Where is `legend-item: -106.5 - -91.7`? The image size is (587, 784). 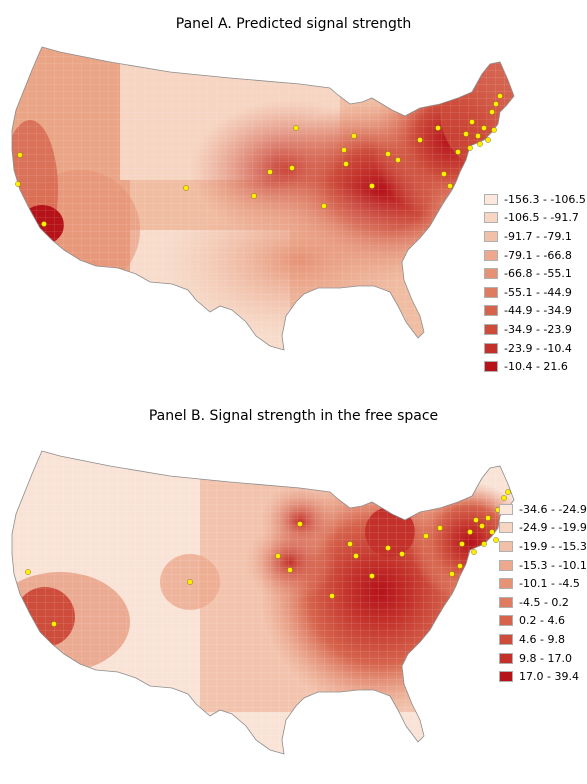
legend-item: -106.5 - -91.7 is located at coordinates (535, 218).